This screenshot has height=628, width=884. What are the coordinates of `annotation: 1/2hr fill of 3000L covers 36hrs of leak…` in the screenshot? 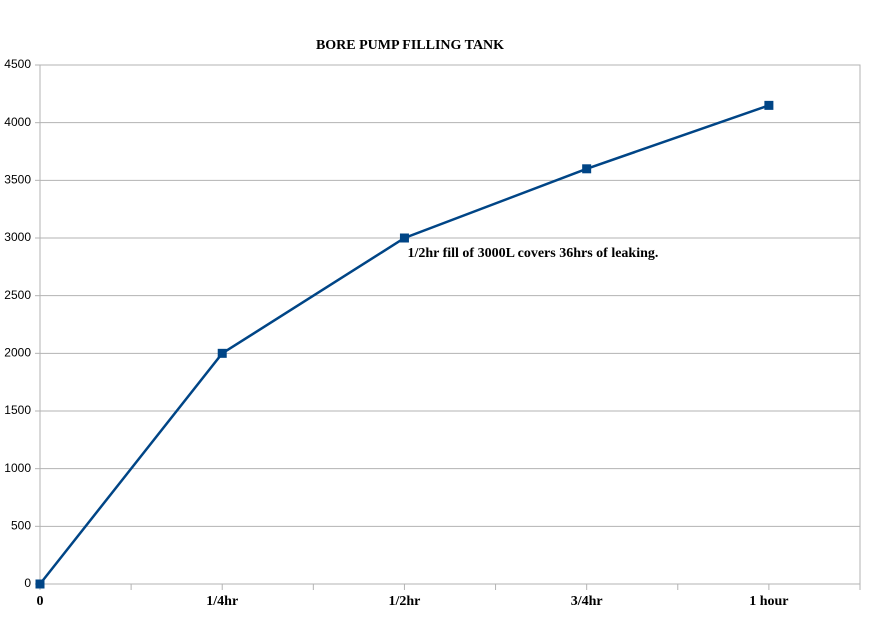 It's located at (532, 253).